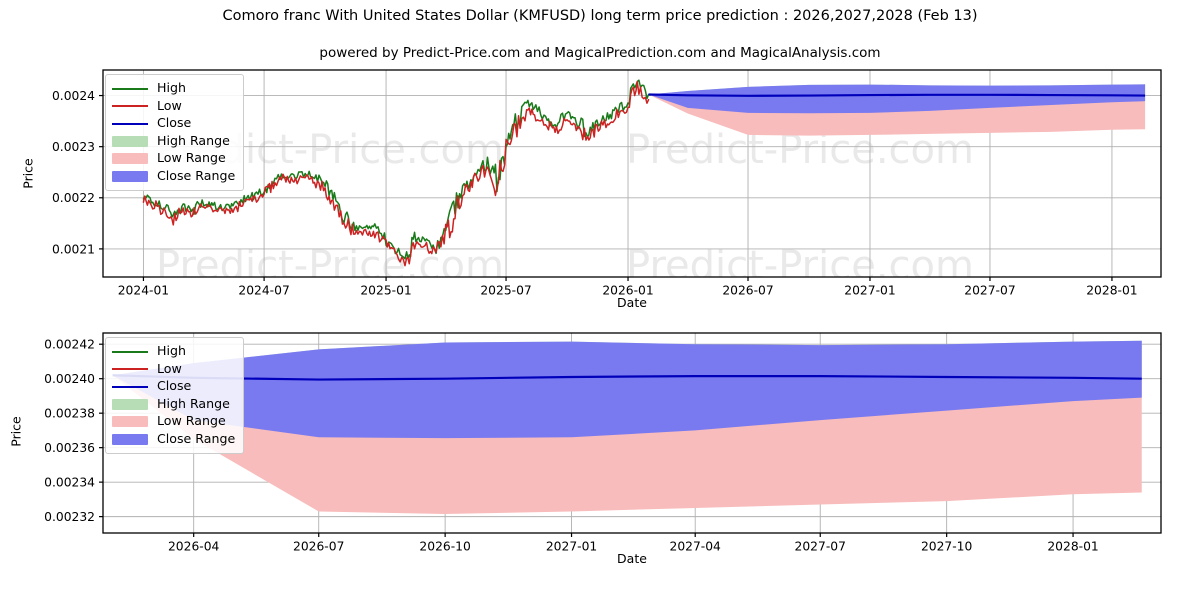 This screenshot has width=1200, height=600. What do you see at coordinates (946, 547) in the screenshot?
I see `x-tick-label: 2027-10` at bounding box center [946, 547].